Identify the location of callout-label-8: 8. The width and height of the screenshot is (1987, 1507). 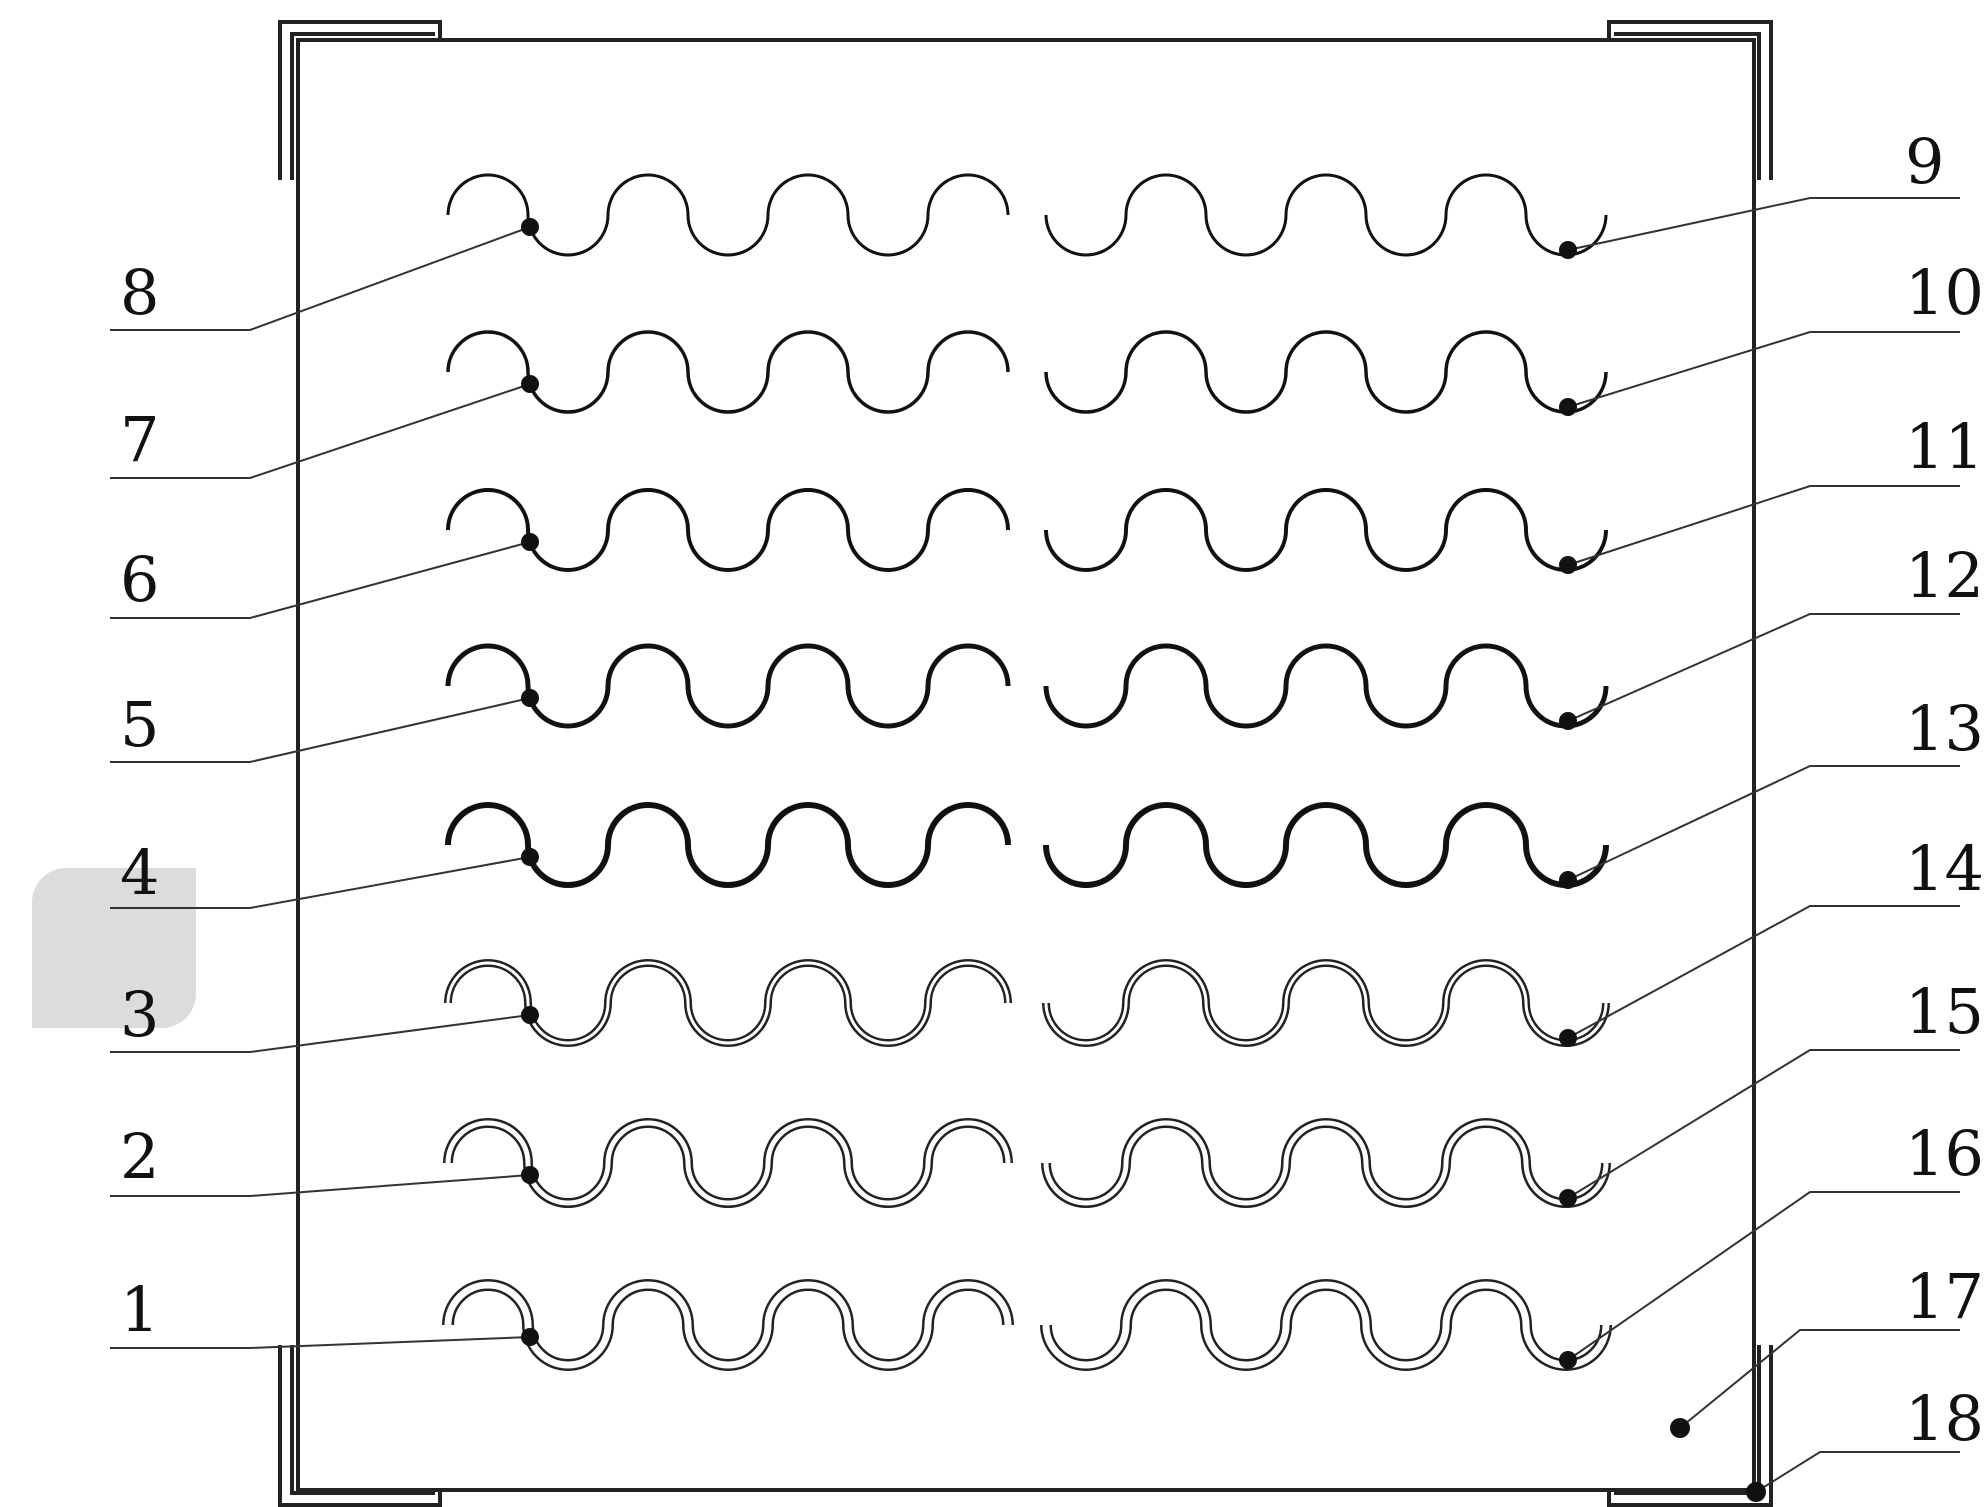
(139, 292).